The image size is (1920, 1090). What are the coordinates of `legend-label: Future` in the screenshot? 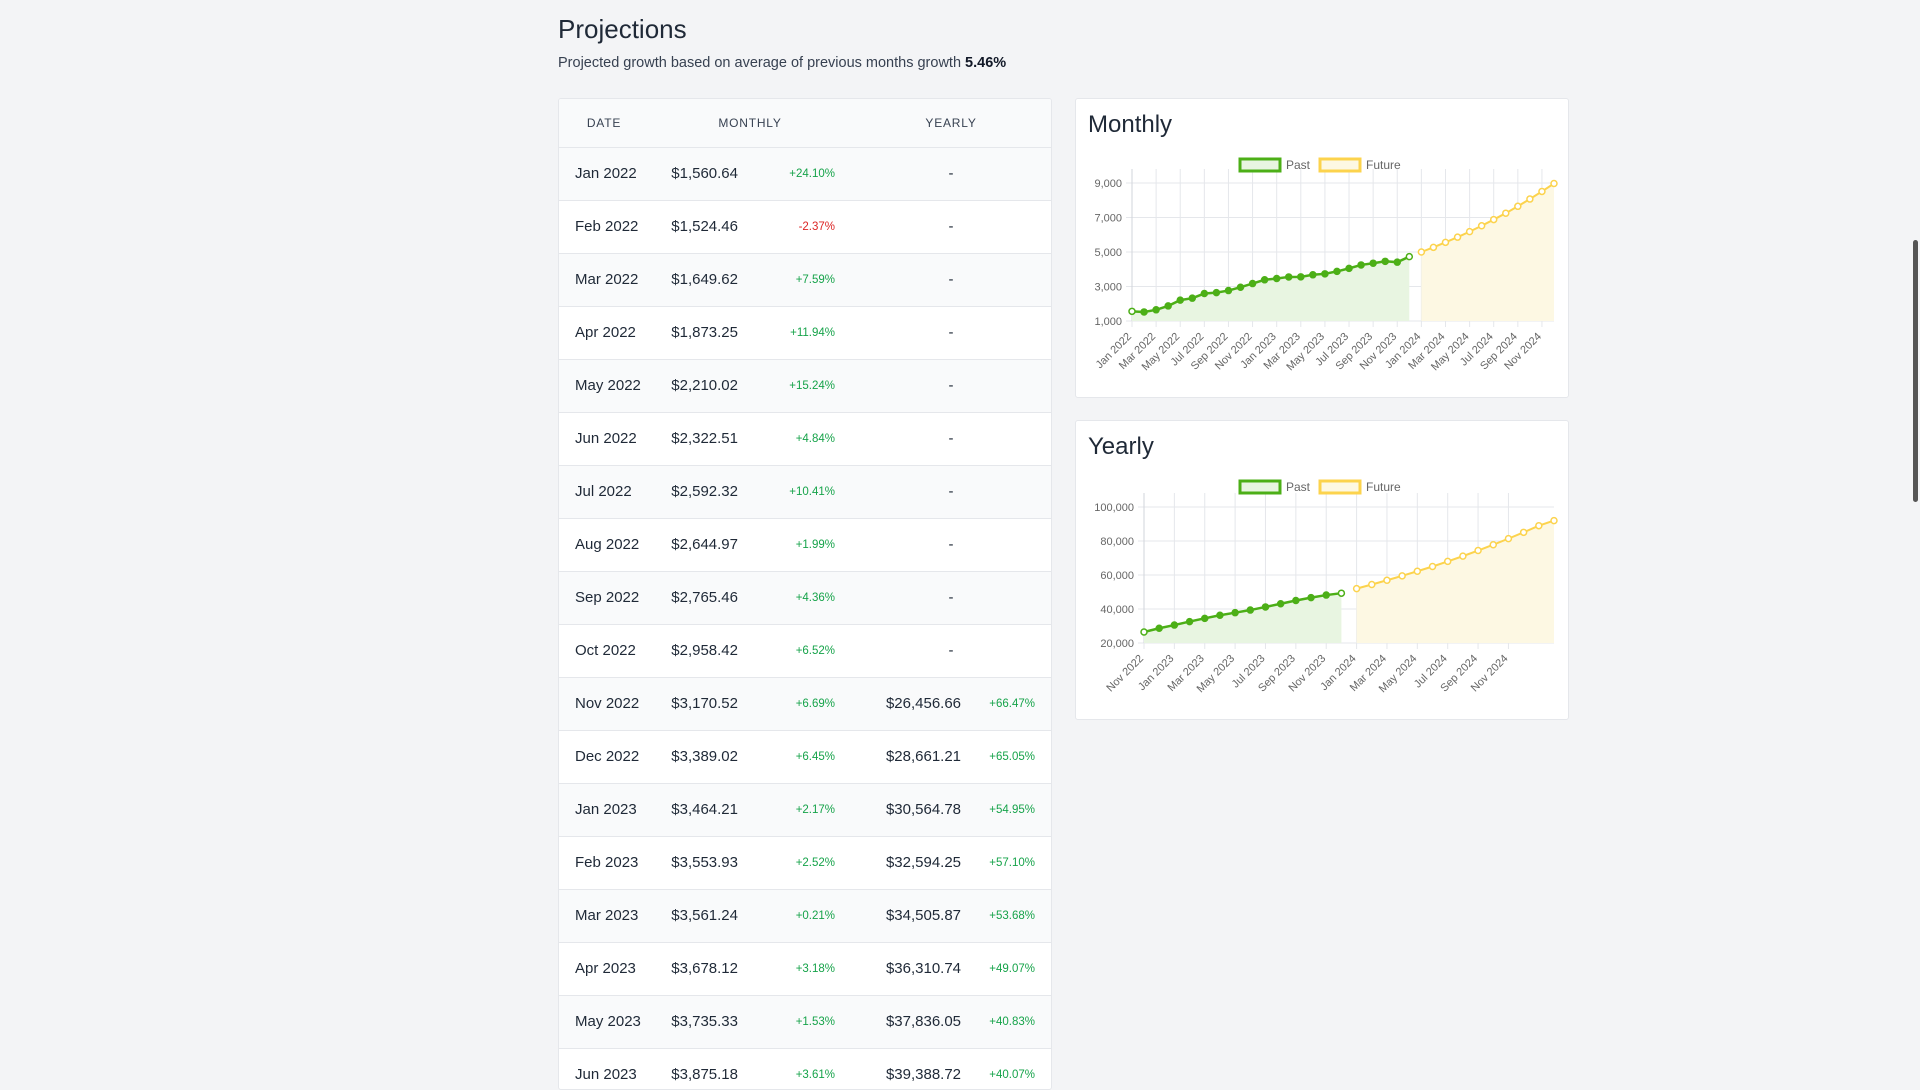 It's located at (1383, 165).